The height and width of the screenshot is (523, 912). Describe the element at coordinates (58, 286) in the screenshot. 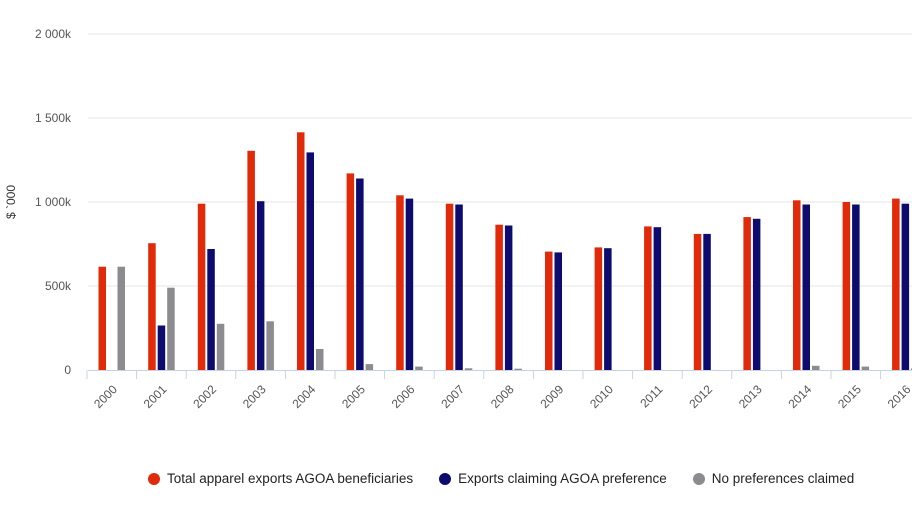

I see `y-tick-label: 500k` at that location.